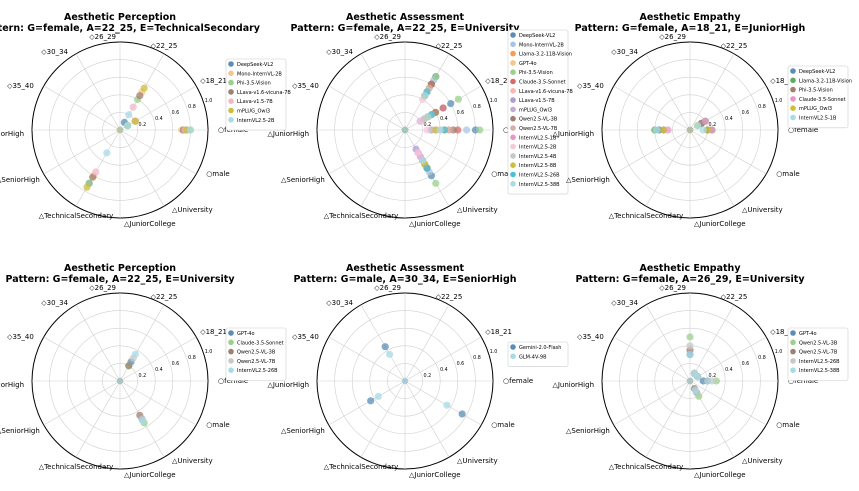  I want to click on chart-subtitle: Pattern: G=male, A=30_34, E=SeniorHigh, so click(404, 279).